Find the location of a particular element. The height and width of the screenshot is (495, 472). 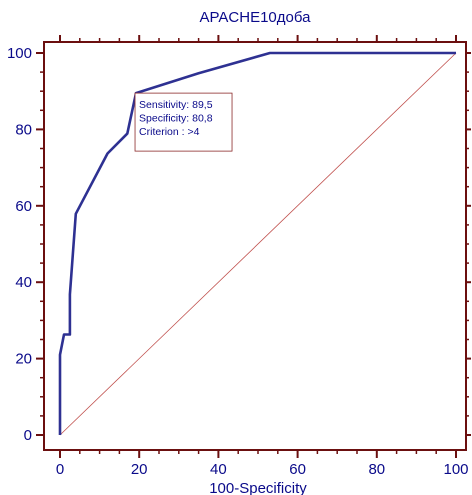

annotation-line-0: Sensitivity: 89,5 is located at coordinates (176, 105).